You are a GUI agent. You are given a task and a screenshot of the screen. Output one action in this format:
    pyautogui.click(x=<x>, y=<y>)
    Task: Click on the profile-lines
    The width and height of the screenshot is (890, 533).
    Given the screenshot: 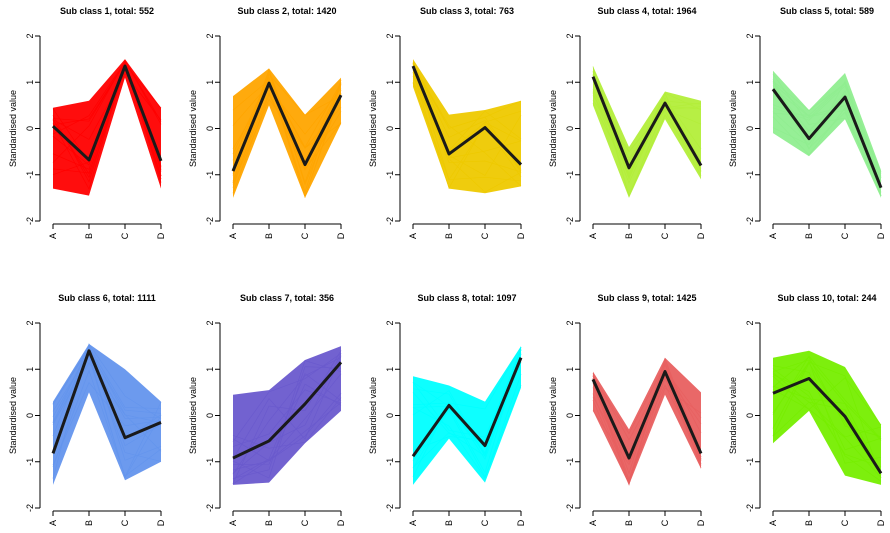 What is the action you would take?
    pyautogui.click(x=107, y=411)
    